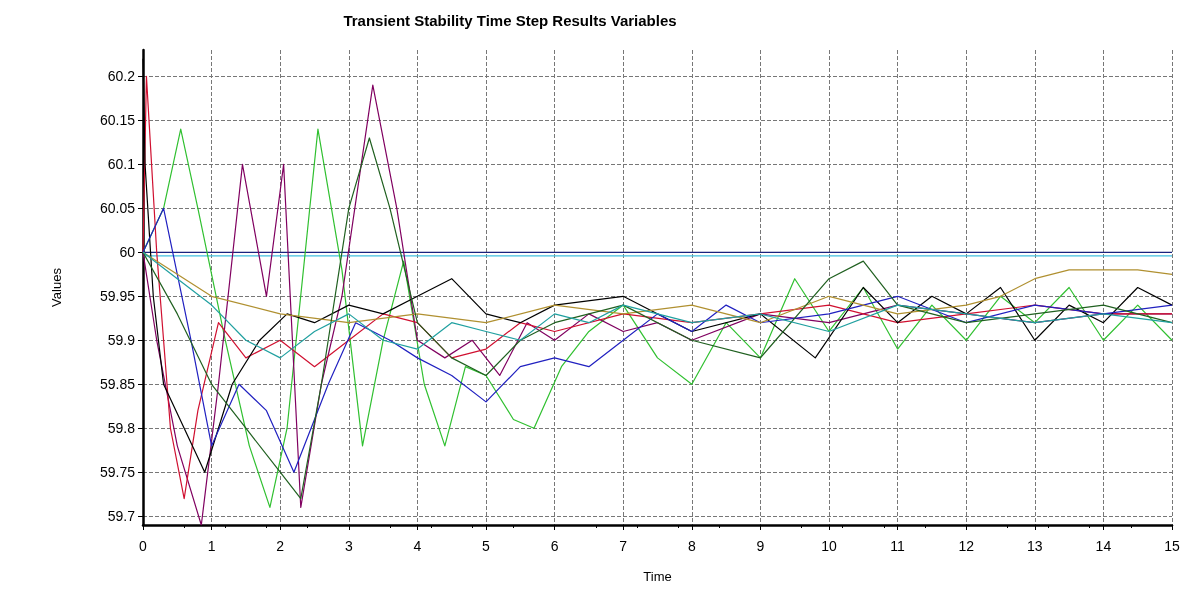 This screenshot has width=1201, height=595. Describe the element at coordinates (657, 576) in the screenshot. I see `x-axis-title: Time` at that location.